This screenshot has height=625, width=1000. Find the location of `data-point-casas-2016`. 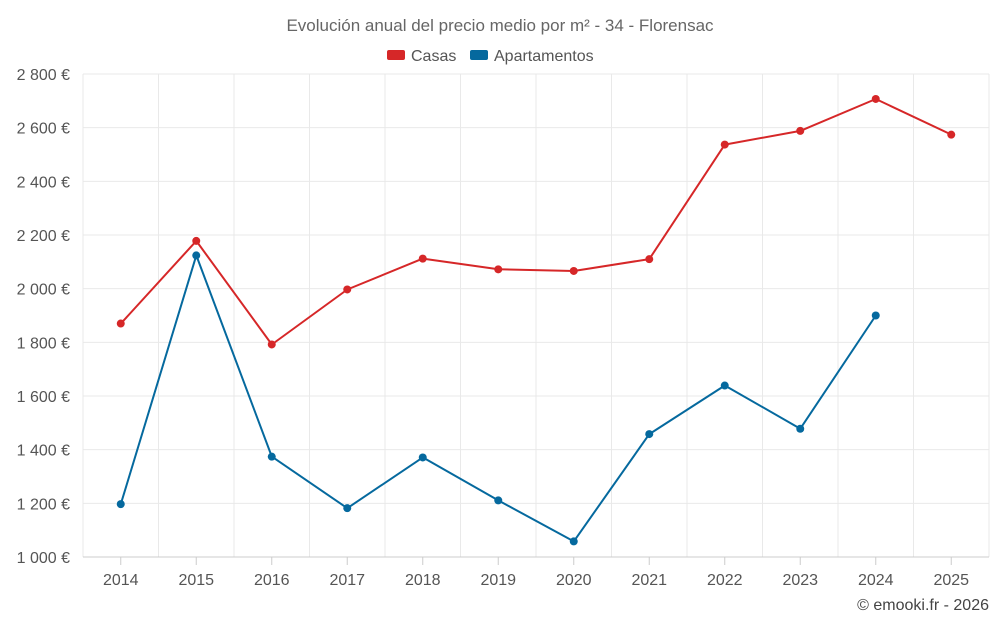

data-point-casas-2016 is located at coordinates (271, 344).